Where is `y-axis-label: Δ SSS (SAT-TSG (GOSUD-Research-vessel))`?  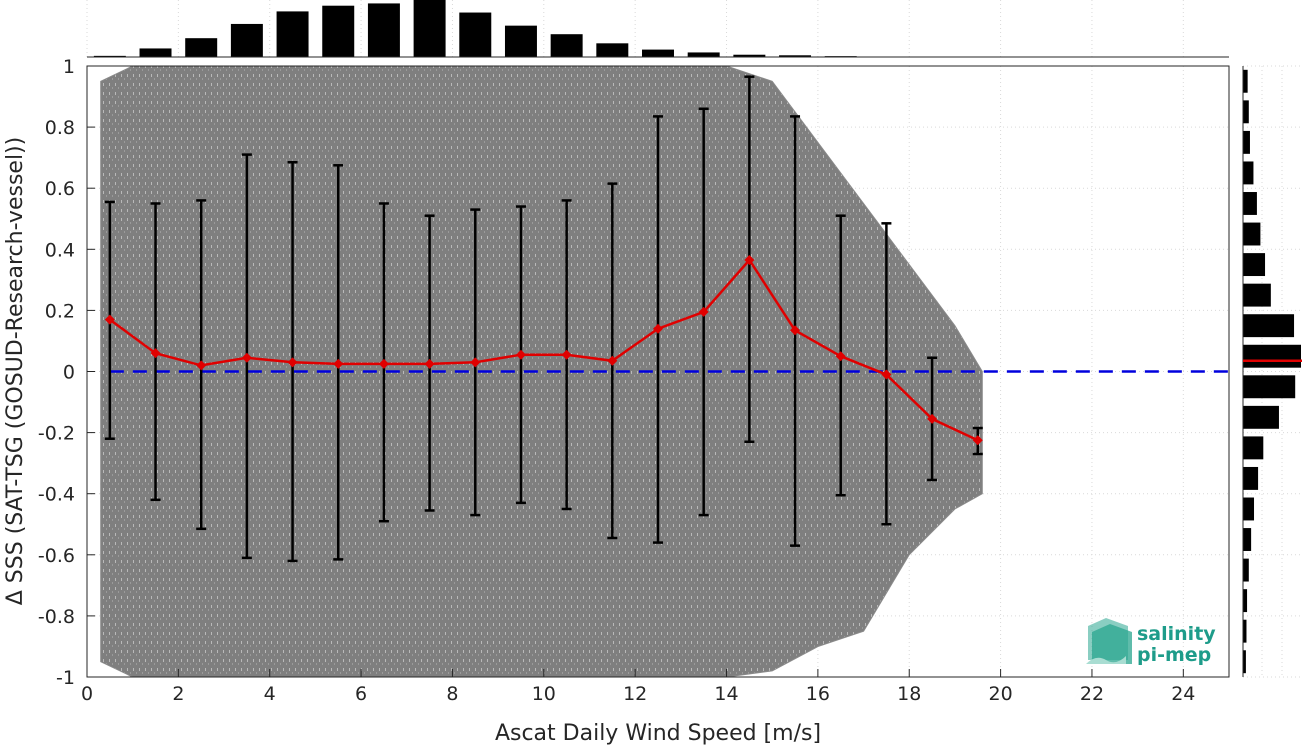
y-axis-label: Δ SSS (SAT-TSG (GOSUD-Research-vessel)) is located at coordinates (15, 371).